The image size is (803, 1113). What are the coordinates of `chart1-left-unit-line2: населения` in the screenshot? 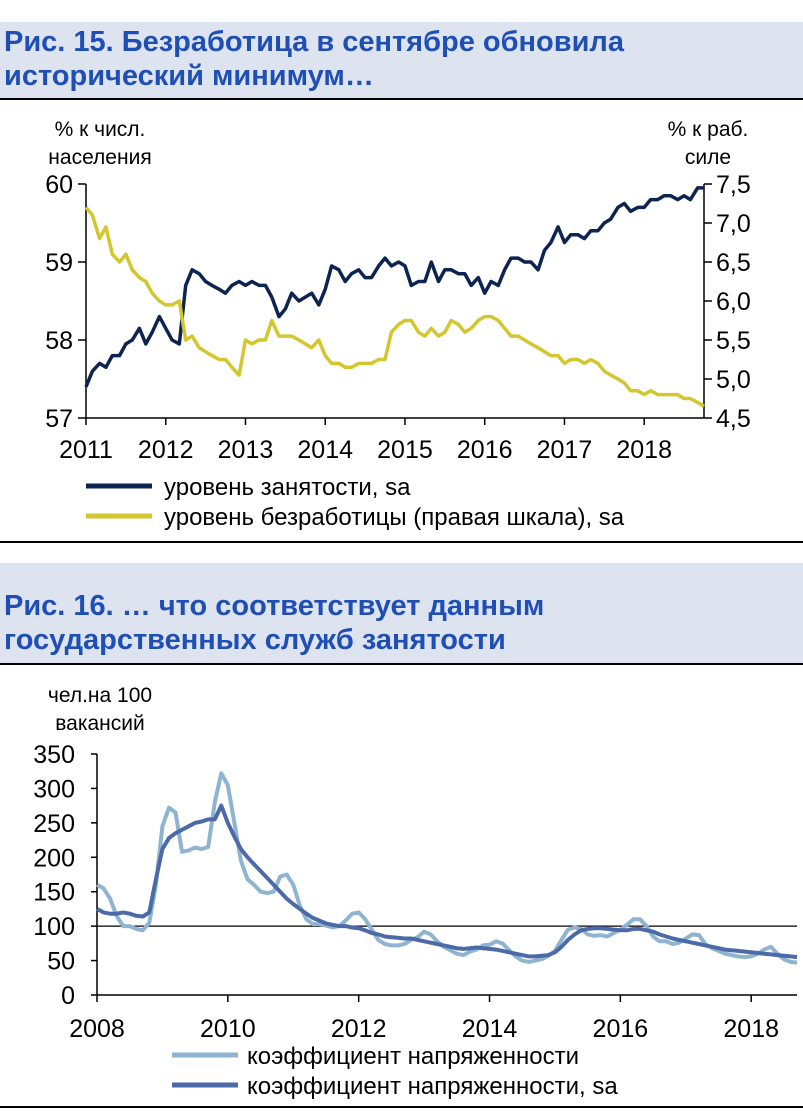 It's located at (99, 157).